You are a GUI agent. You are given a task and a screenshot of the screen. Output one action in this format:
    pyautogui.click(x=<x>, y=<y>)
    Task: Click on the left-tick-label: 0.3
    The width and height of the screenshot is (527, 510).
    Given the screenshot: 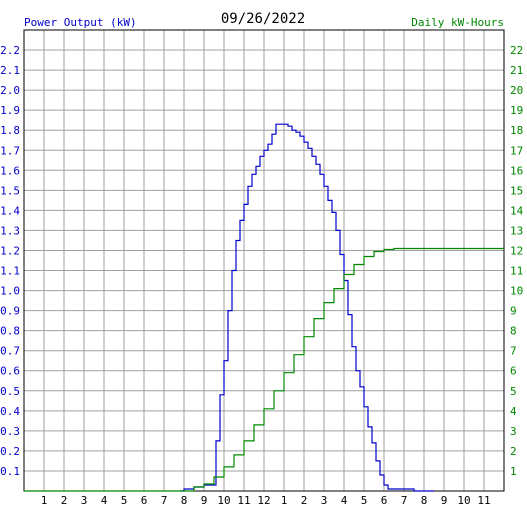 What is the action you would take?
    pyautogui.click(x=10, y=431)
    